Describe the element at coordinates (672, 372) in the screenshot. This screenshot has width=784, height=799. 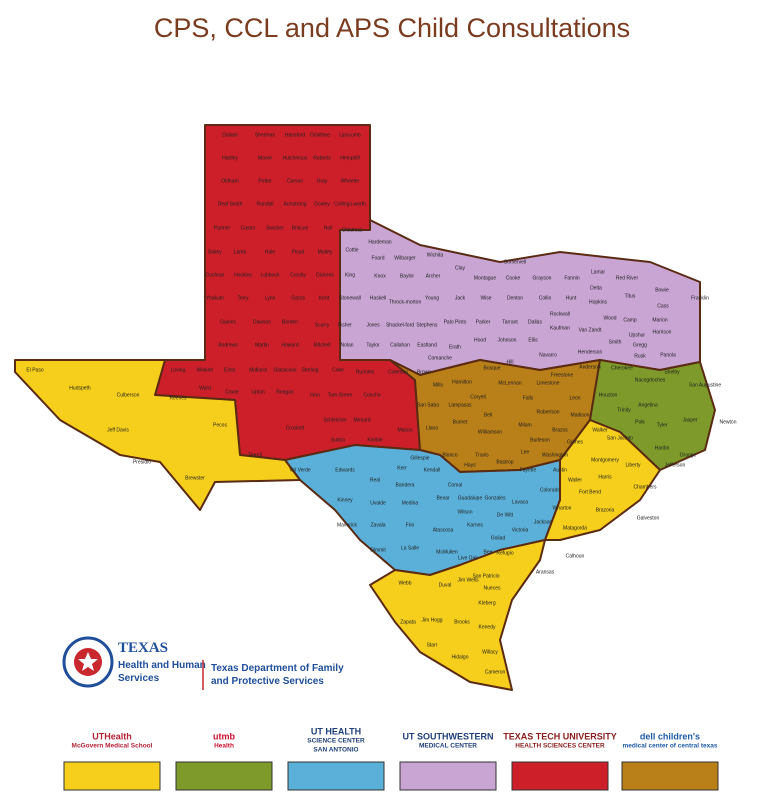
I see `county-label: Shelby` at that location.